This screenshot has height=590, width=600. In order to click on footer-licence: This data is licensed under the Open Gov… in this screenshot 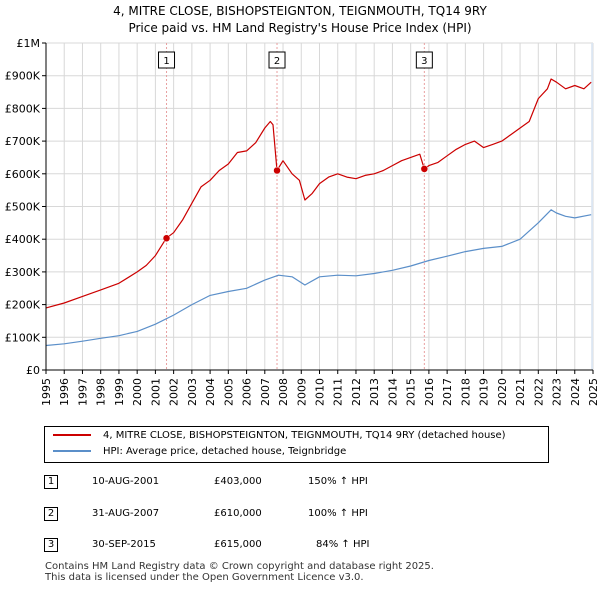, I will do `click(204, 577)`.